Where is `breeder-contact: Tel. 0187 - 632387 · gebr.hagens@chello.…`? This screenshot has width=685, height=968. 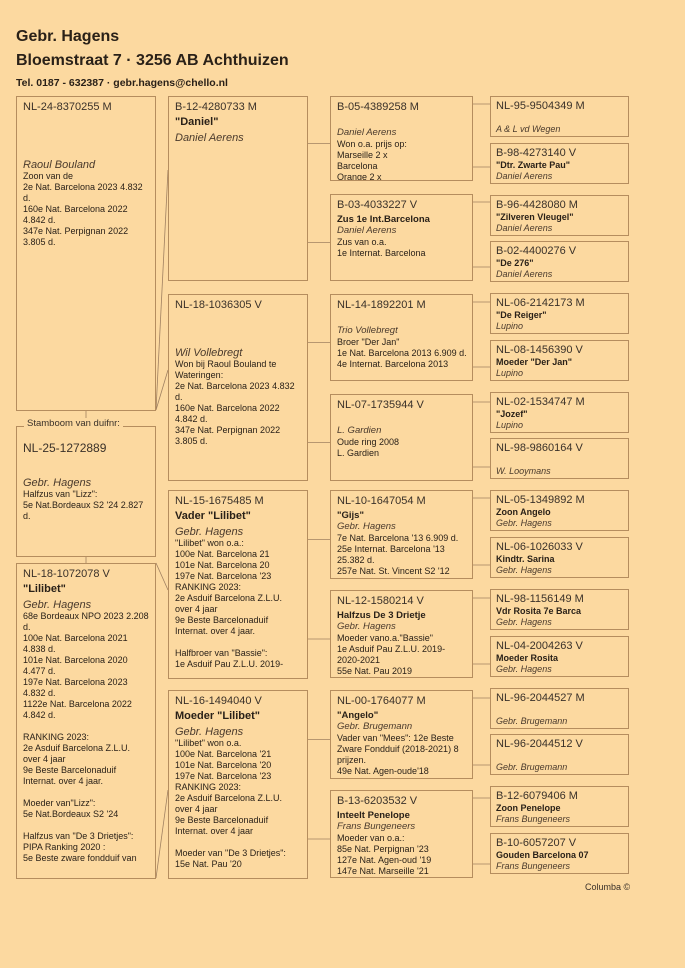 breeder-contact: Tel. 0187 - 632387 · gebr.hagens@chello.… is located at coordinates (122, 83).